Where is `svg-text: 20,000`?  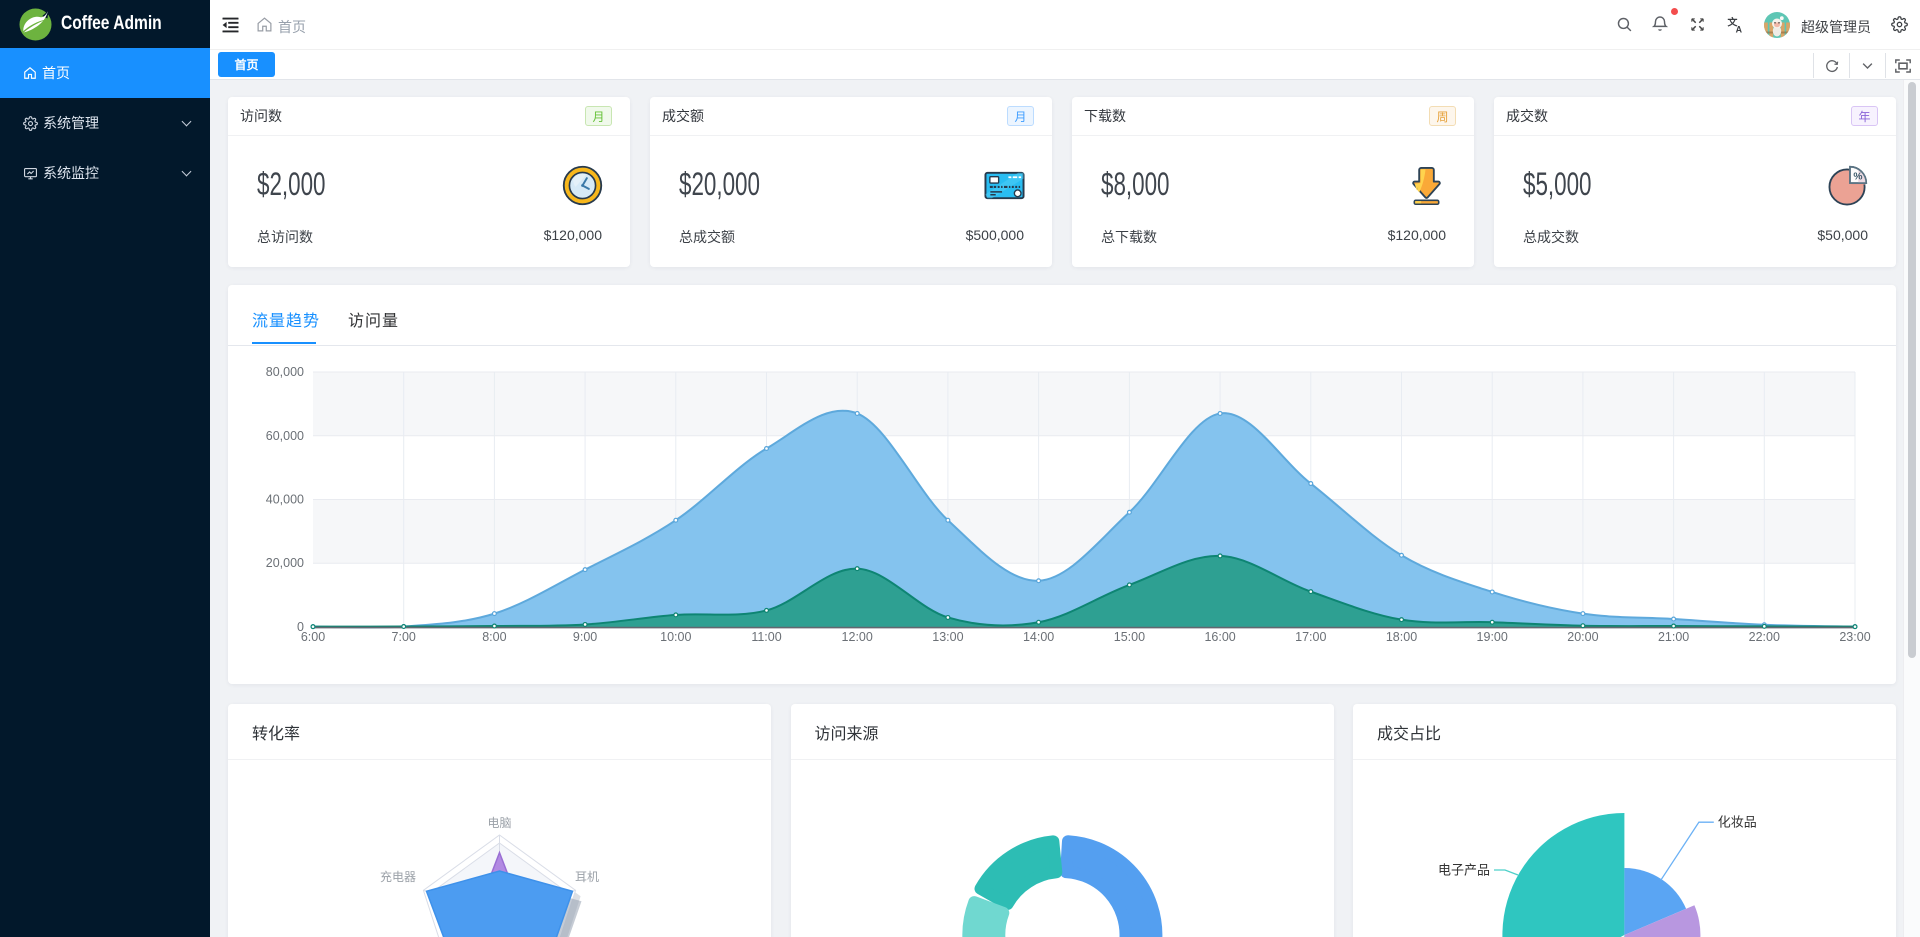
svg-text: 20,000 is located at coordinates (285, 563).